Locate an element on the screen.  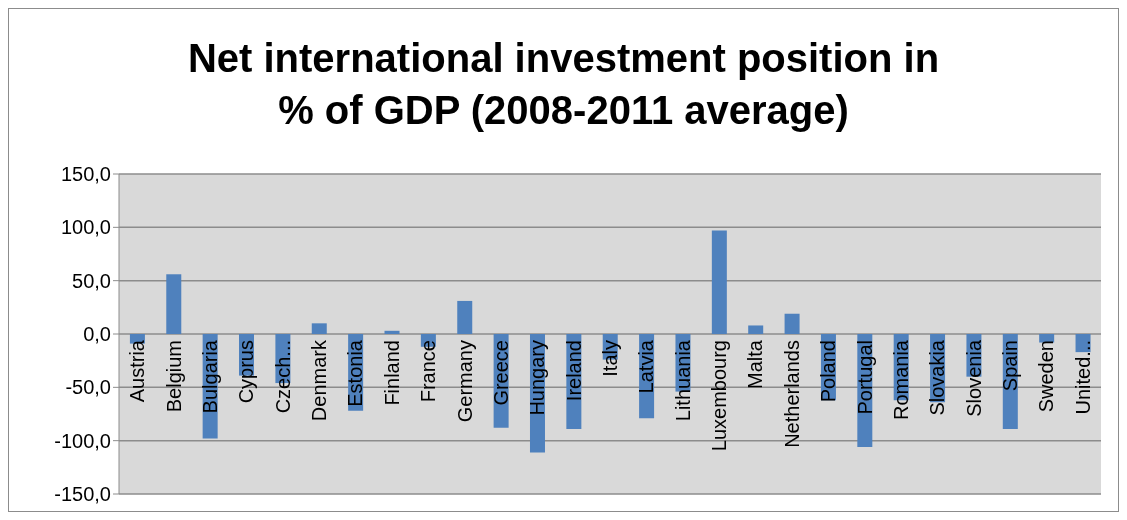
chart-title: Net international investment position in % of GDP (2008-2011 average) is located at coordinates (563, 84).